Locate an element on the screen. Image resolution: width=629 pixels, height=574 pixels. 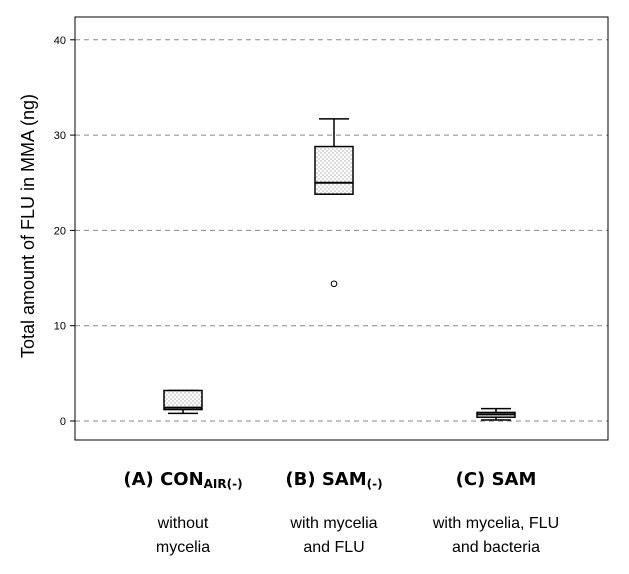
box-a is located at coordinates (183, 400).